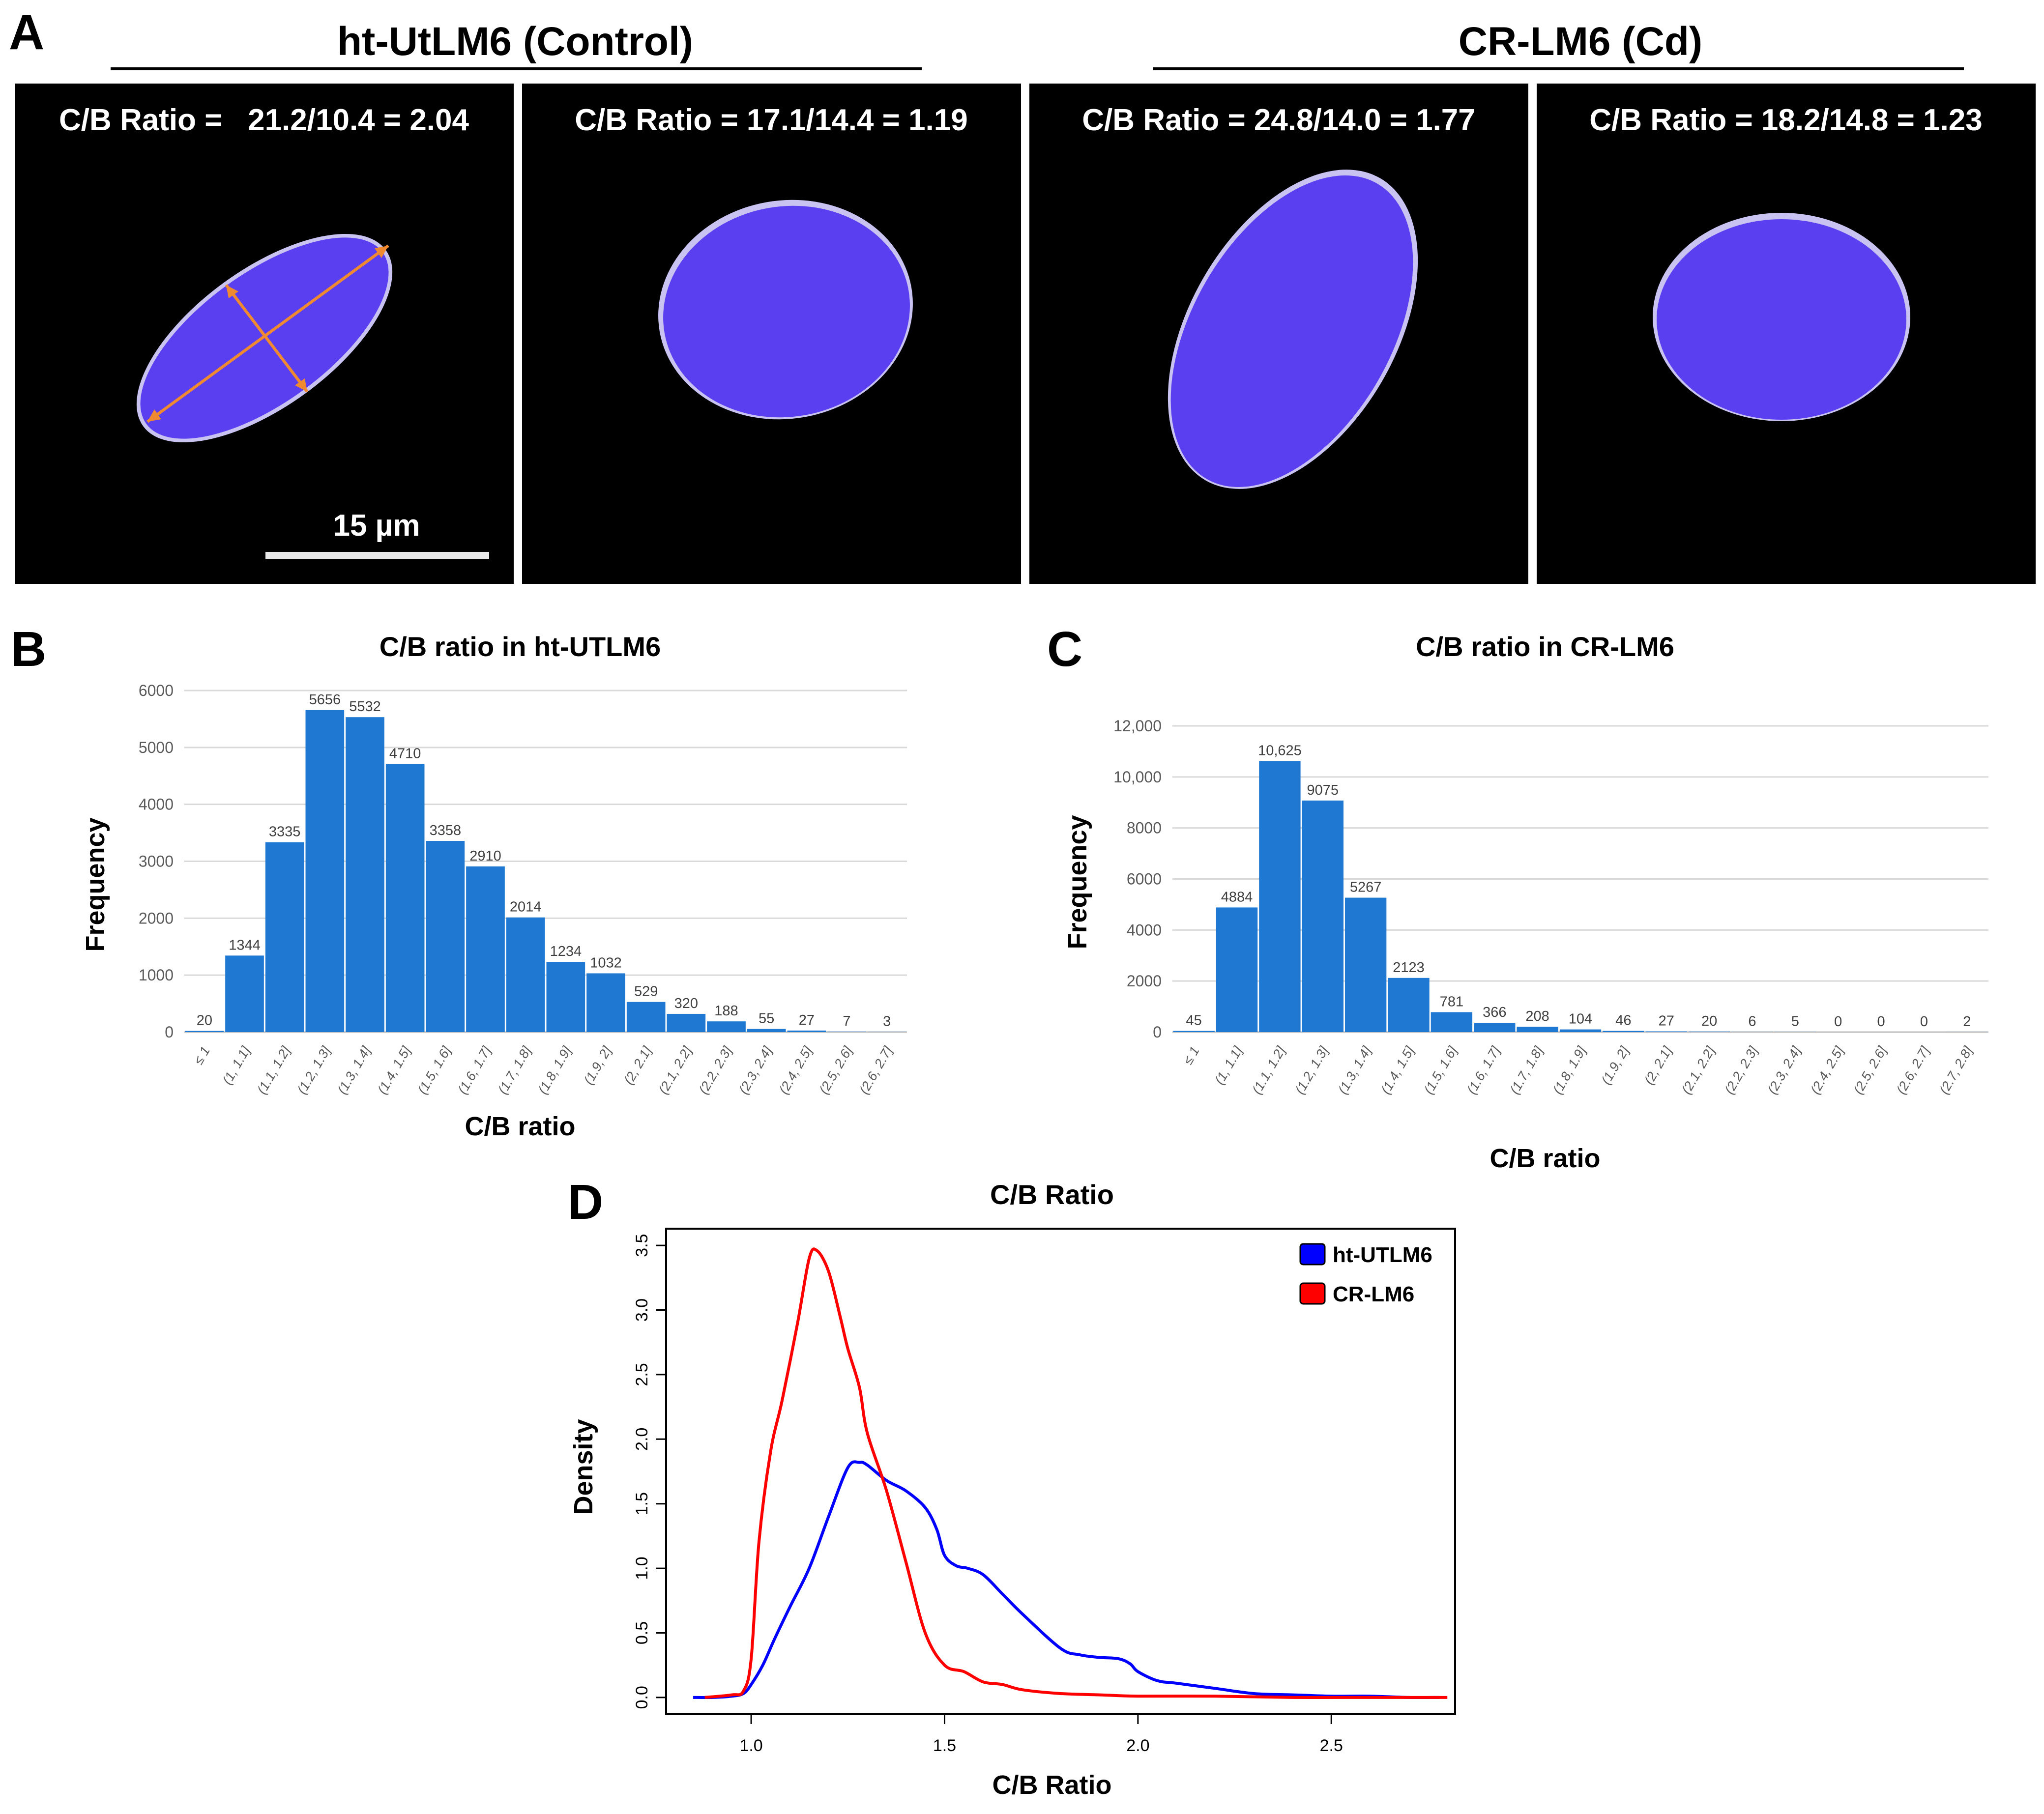 This screenshot has height=1814, width=2044. What do you see at coordinates (446, 831) in the screenshot?
I see `bar-value-label: 3358` at bounding box center [446, 831].